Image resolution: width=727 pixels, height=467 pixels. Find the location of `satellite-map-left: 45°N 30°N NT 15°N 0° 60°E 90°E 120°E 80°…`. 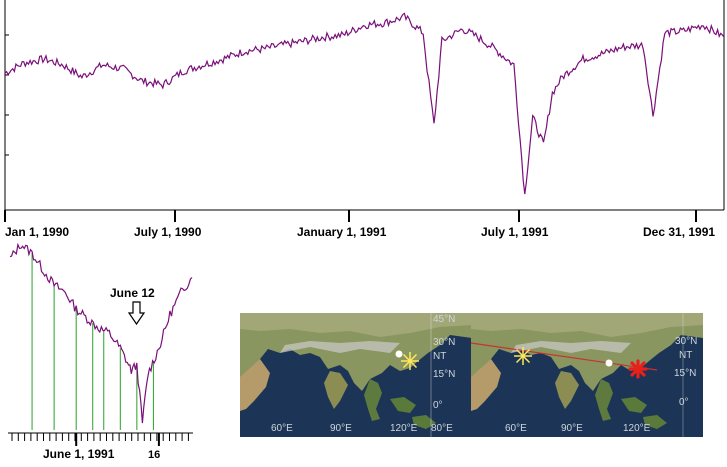

satellite-map-left: 45°N 30°N NT 15°N 0° 60°E 90°E 120°E 80°… is located at coordinates (356, 375).